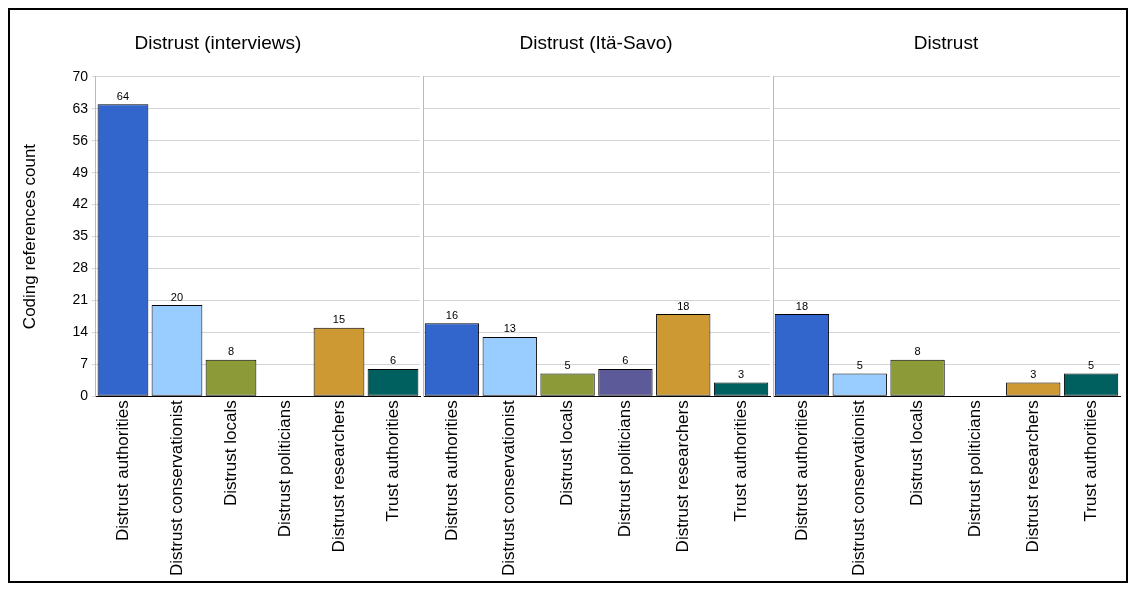 This screenshot has height=593, width=1144. Describe the element at coordinates (80, 331) in the screenshot. I see `y-tick-label: 14` at that location.